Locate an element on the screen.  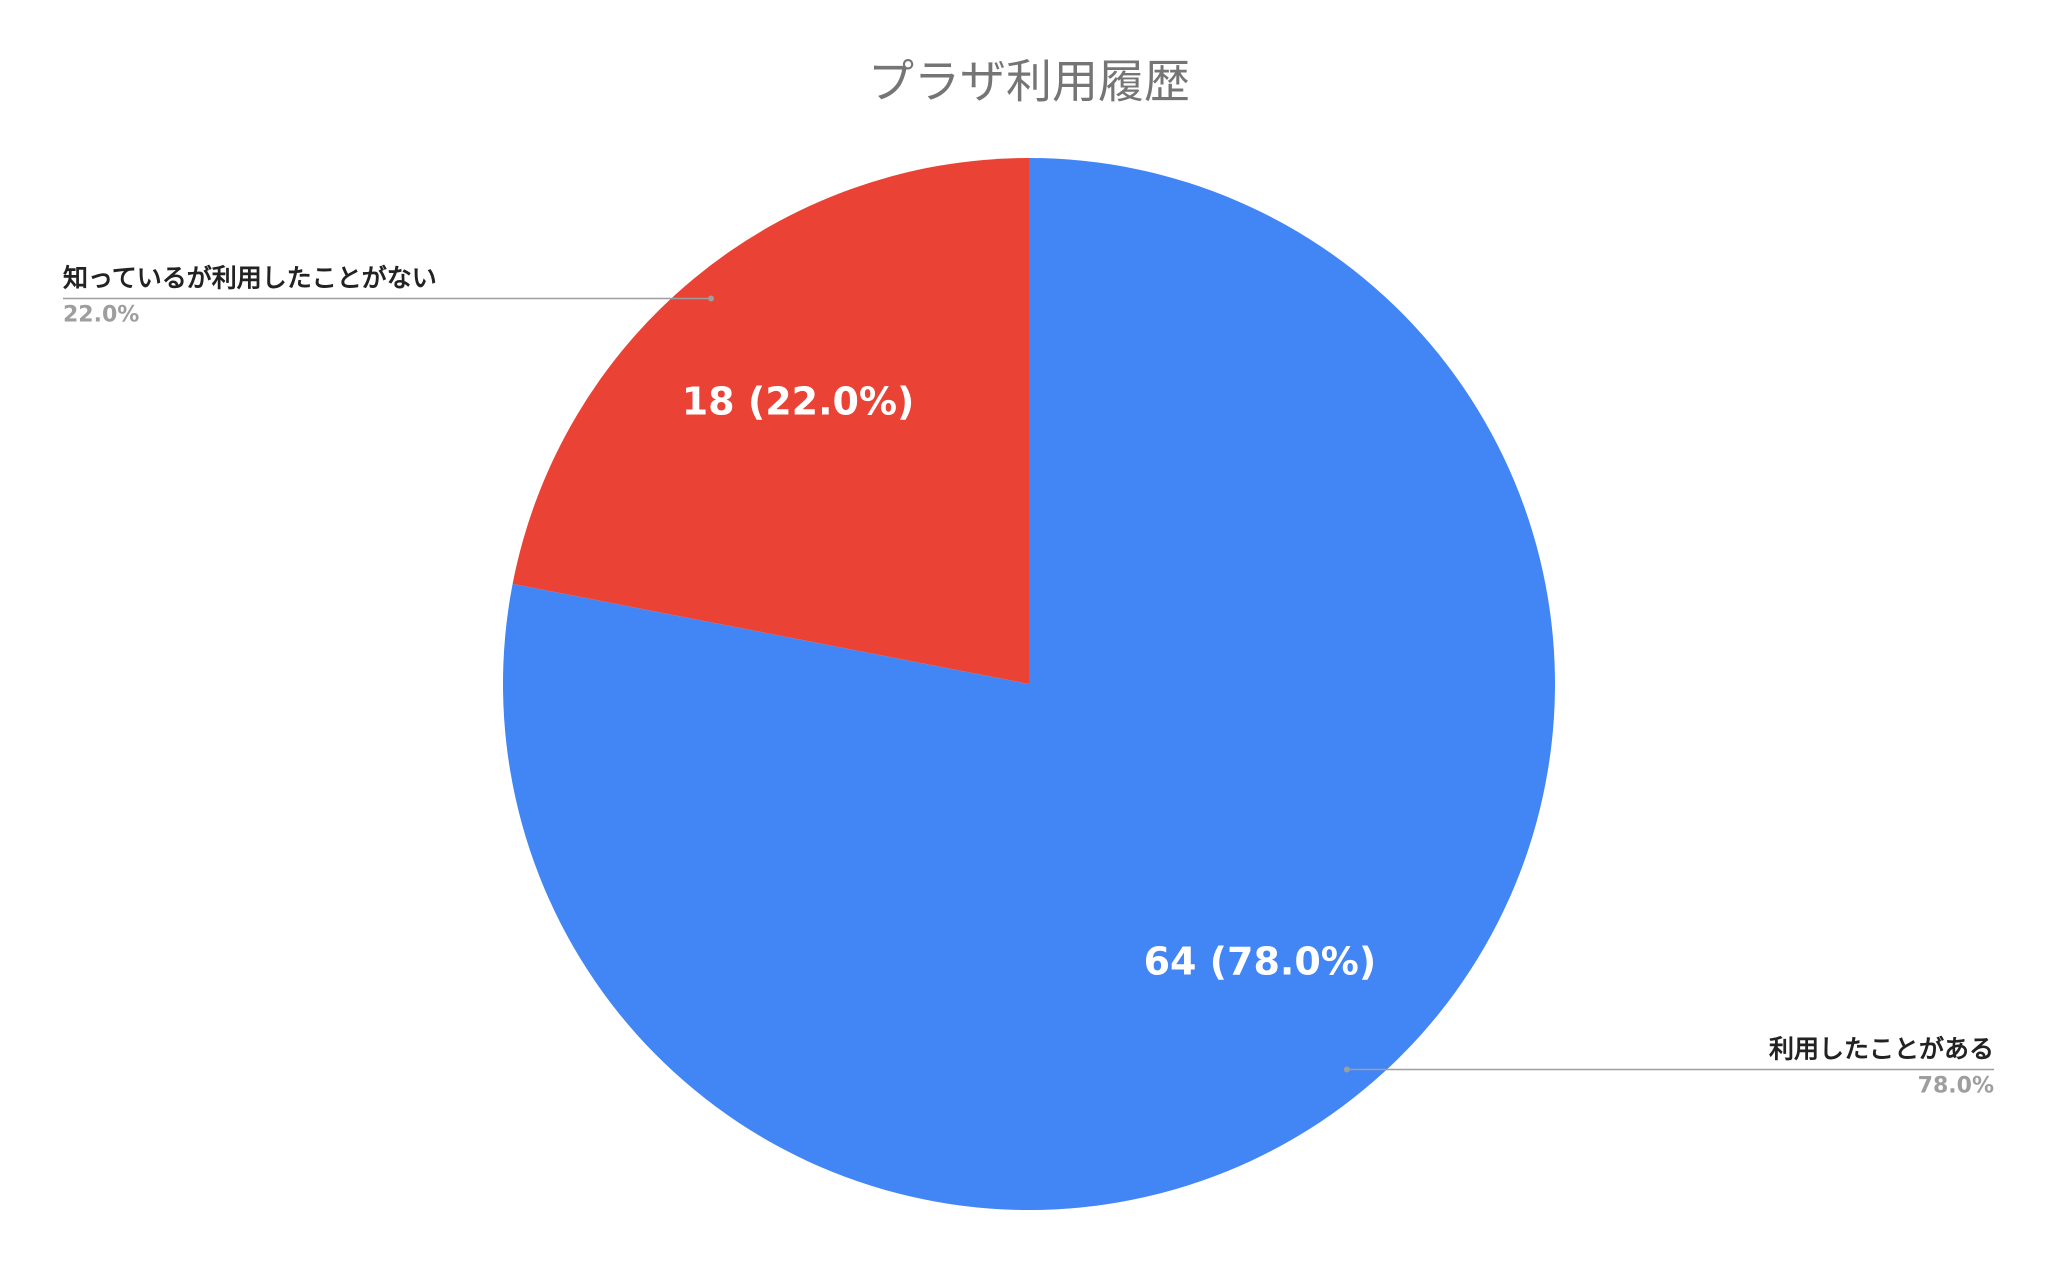
pie-slice is located at coordinates (770, 421).